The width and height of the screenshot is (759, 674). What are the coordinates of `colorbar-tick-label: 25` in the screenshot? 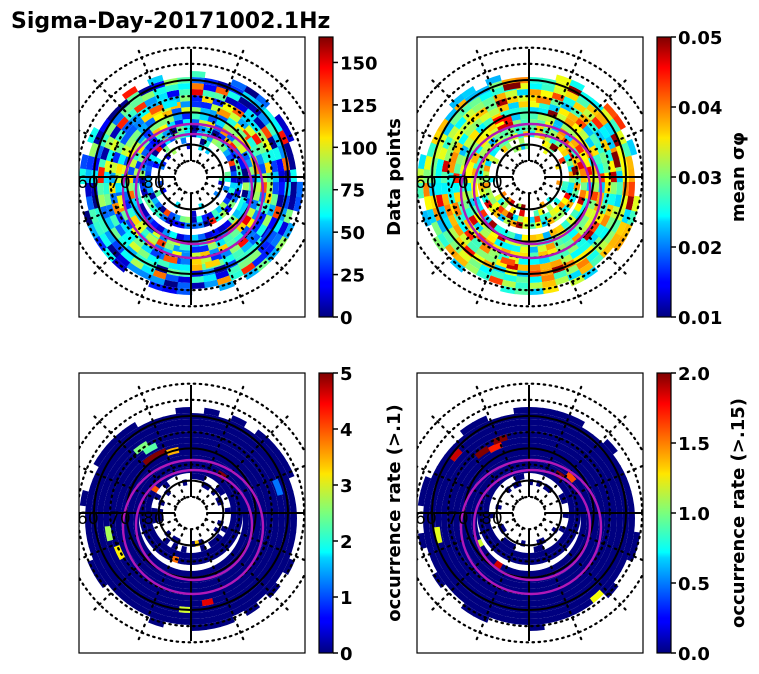 It's located at (352, 276).